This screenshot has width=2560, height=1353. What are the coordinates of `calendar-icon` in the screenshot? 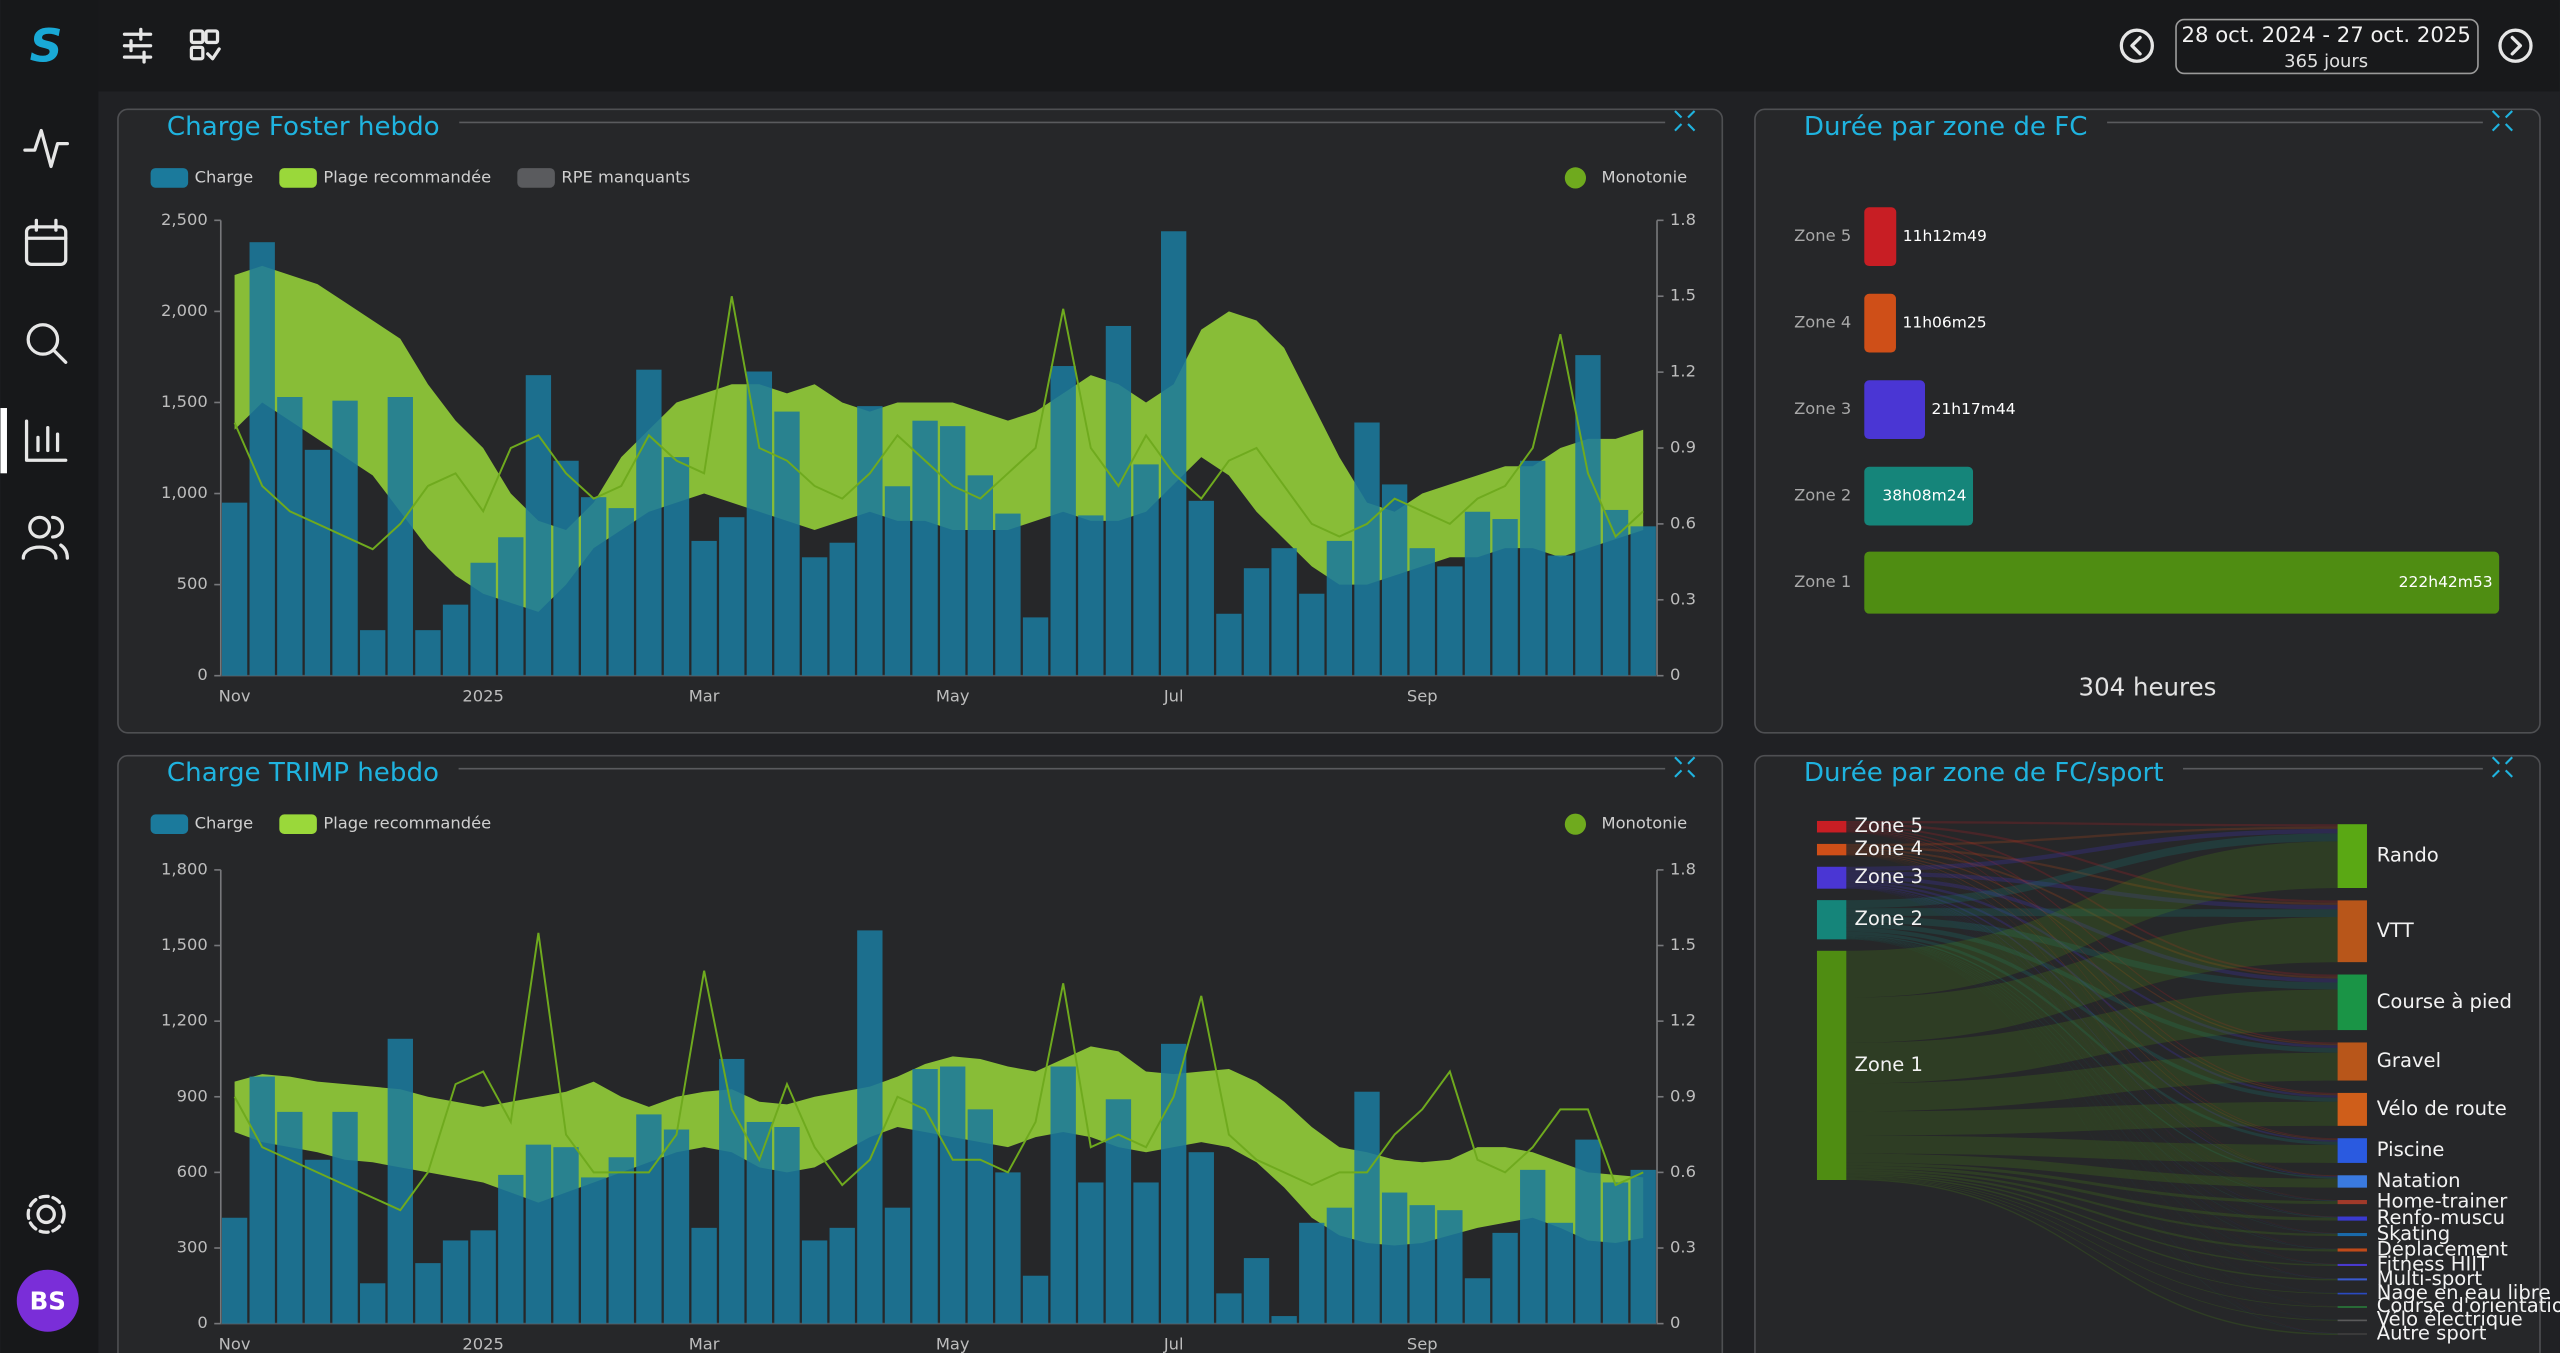 It's located at (46, 242).